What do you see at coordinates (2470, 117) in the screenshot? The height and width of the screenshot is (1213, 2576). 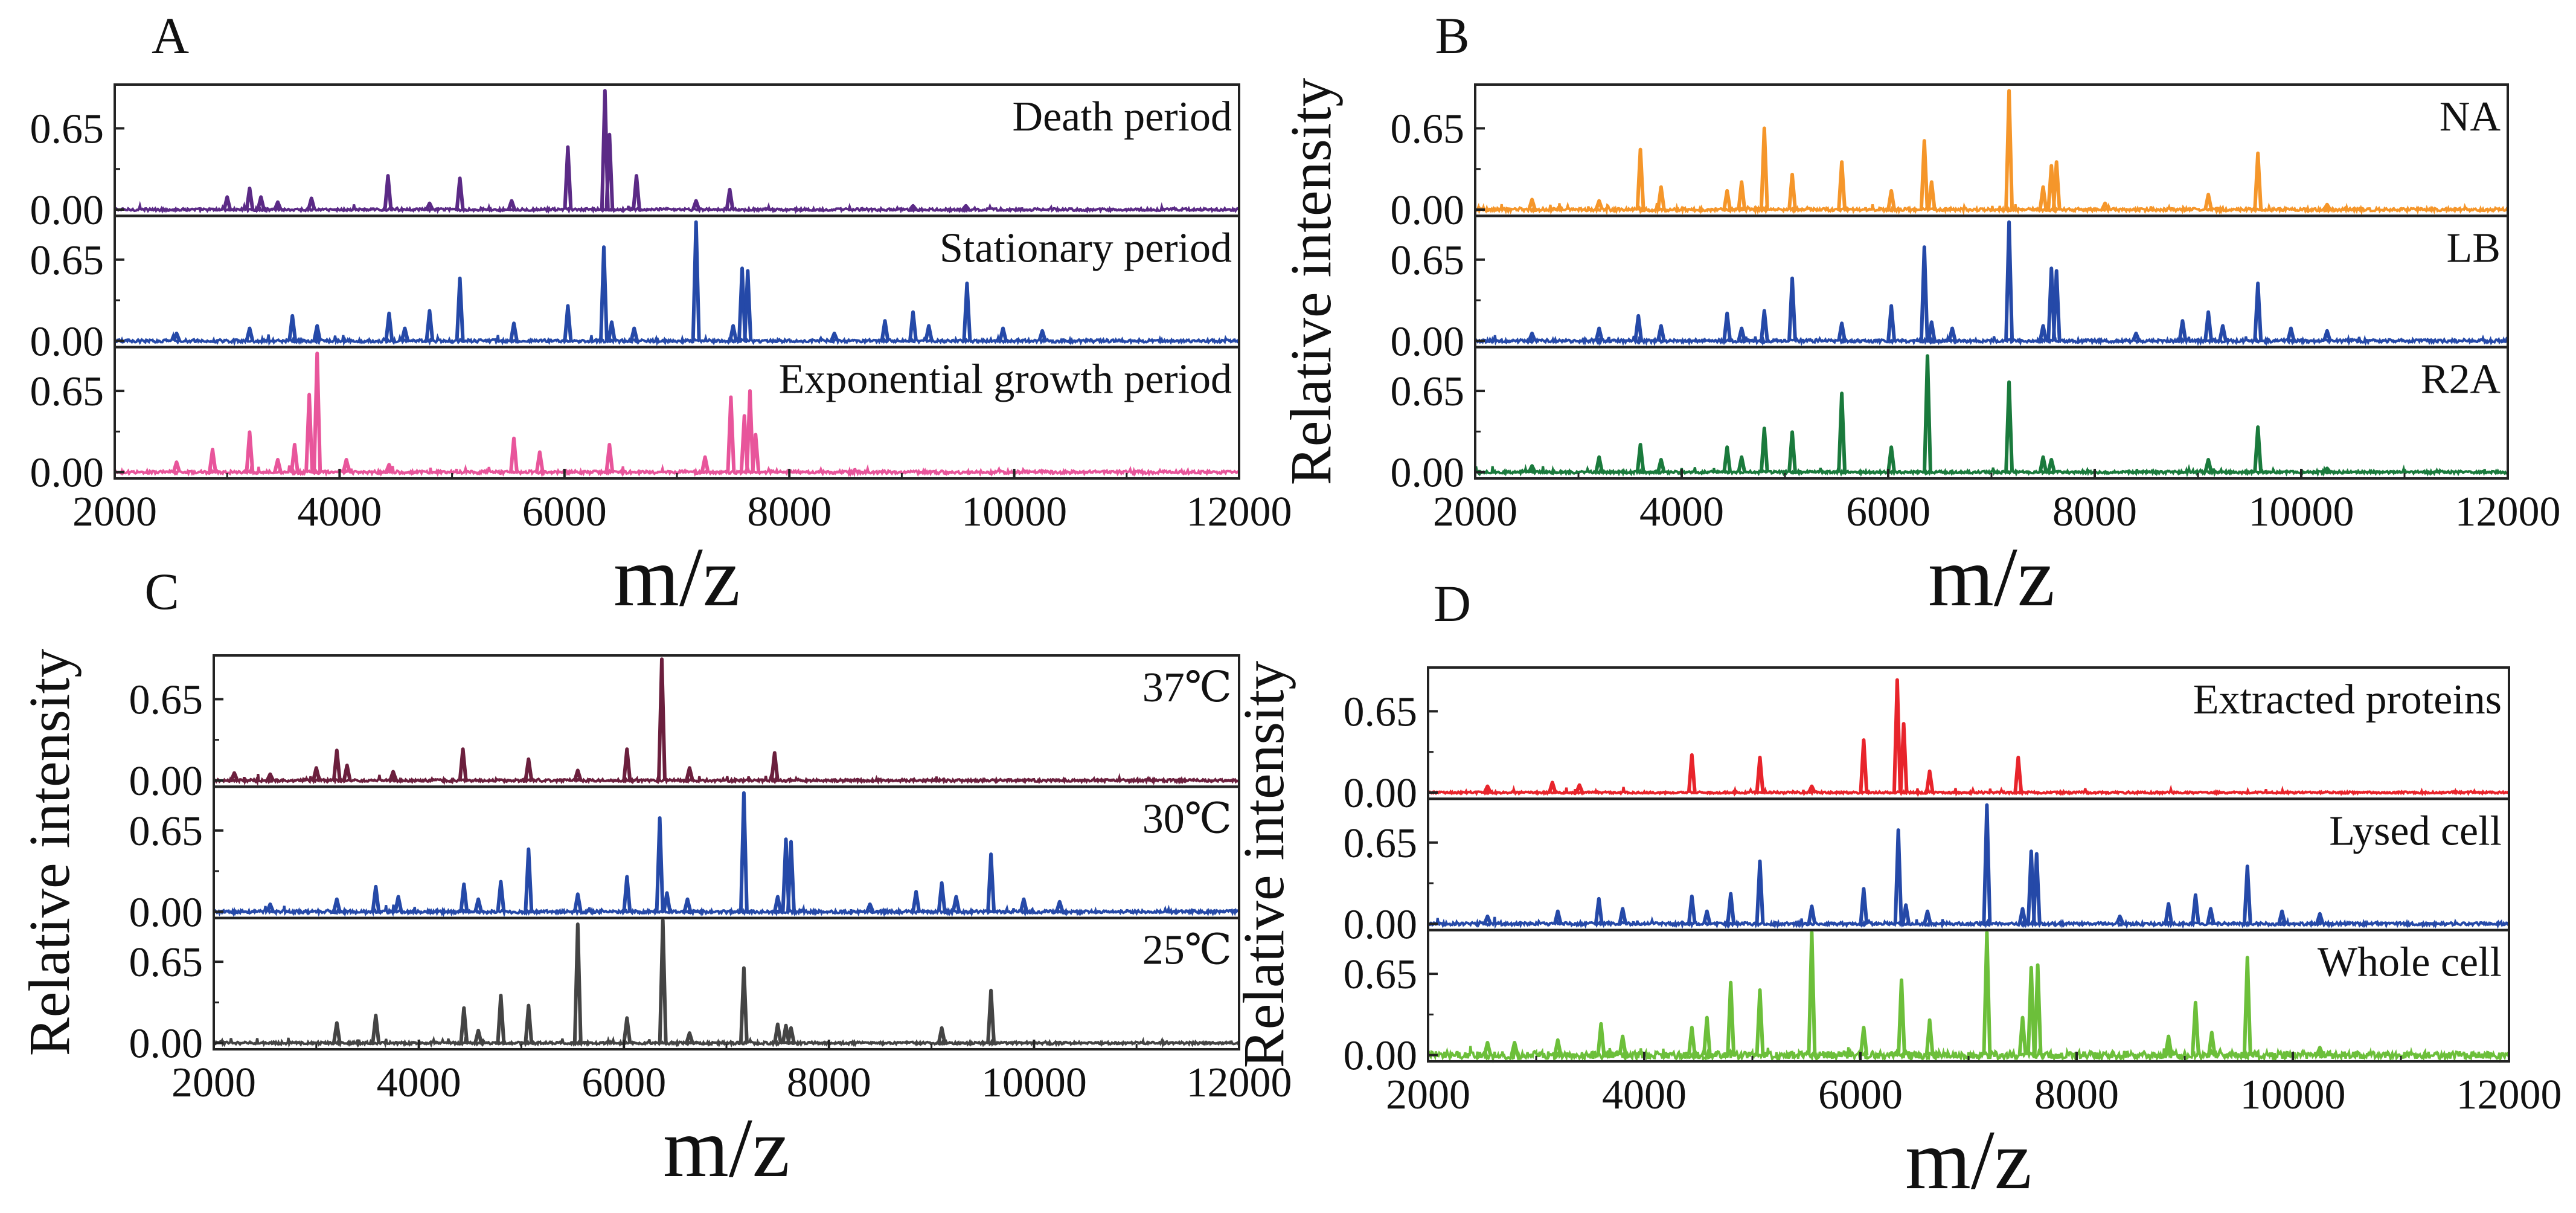 I see `series-label: NA` at bounding box center [2470, 117].